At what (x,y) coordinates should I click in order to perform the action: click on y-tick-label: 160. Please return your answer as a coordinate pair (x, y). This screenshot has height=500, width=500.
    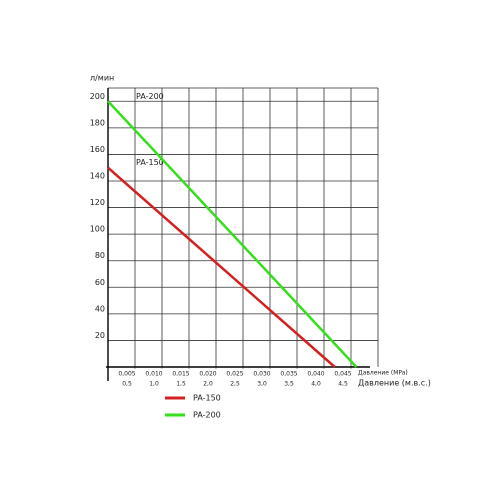
    Looking at the image, I should click on (97, 149).